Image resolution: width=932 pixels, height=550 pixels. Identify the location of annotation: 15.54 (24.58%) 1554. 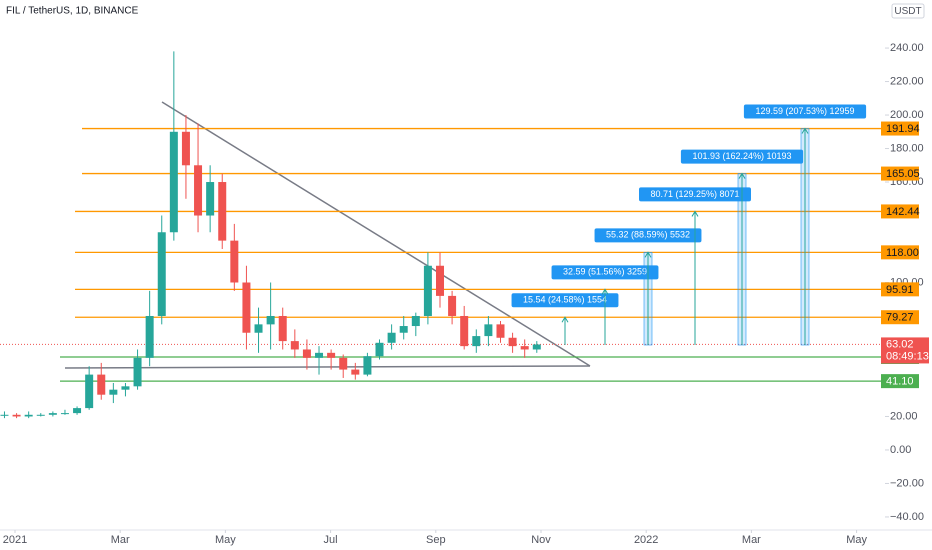
(565, 300).